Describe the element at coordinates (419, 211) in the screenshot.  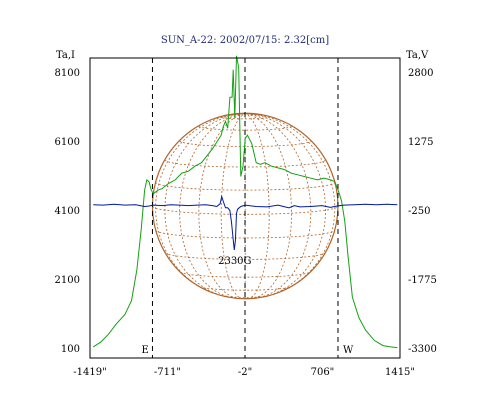
I see `right-tick-label: -250` at that location.